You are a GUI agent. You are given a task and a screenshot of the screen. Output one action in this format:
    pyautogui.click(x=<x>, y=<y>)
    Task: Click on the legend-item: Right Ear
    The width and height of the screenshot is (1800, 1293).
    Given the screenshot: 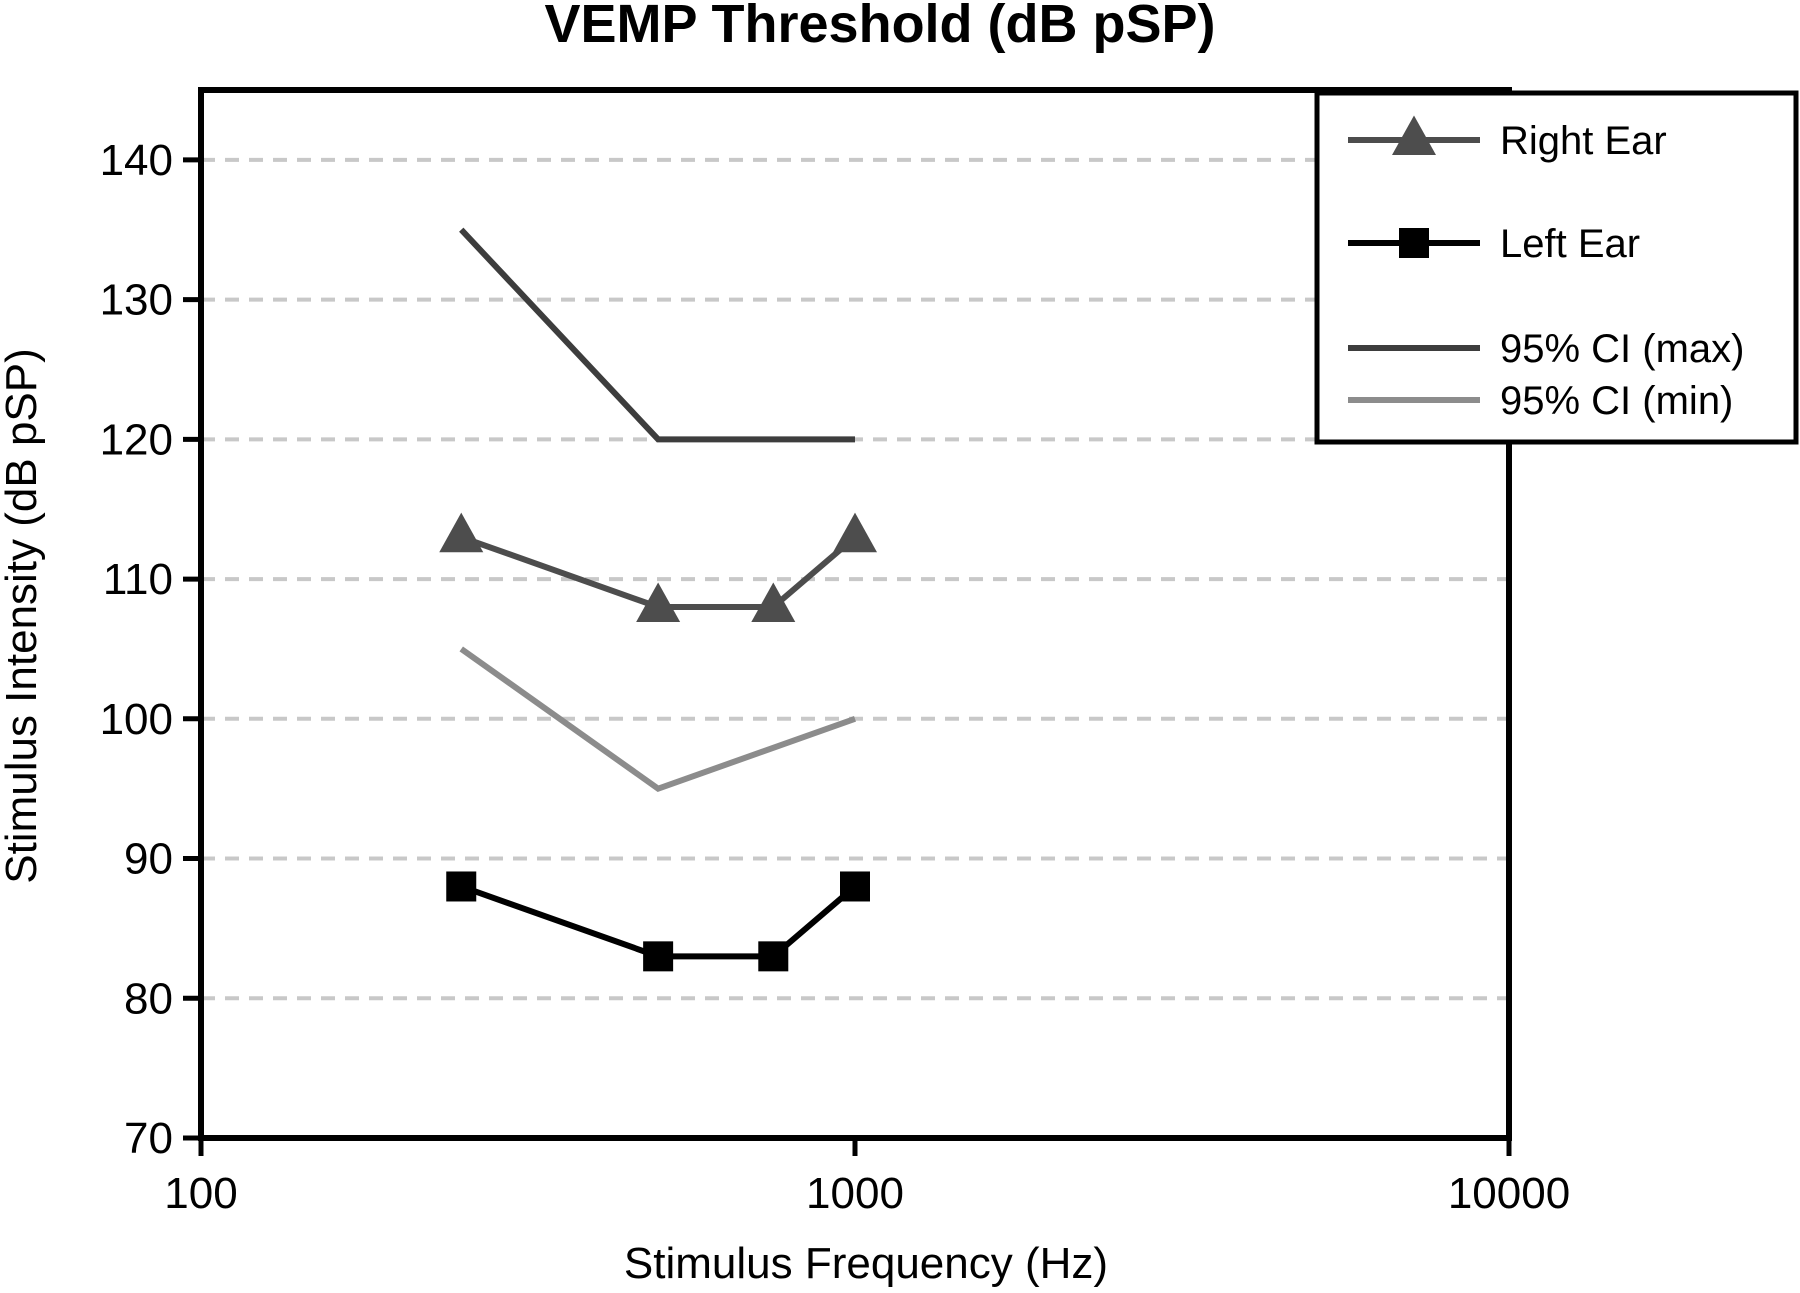 What is the action you would take?
    pyautogui.click(x=1507, y=139)
    